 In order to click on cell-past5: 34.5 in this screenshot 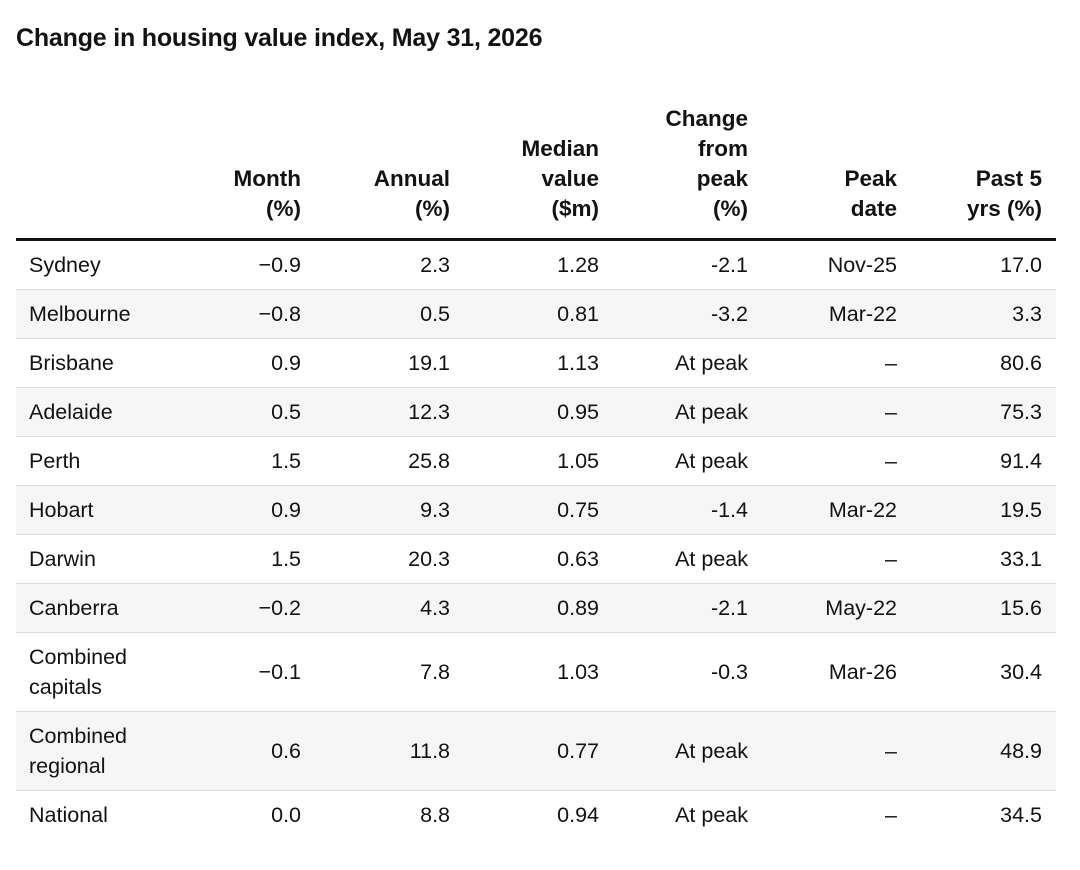, I will do `click(1021, 815)`.